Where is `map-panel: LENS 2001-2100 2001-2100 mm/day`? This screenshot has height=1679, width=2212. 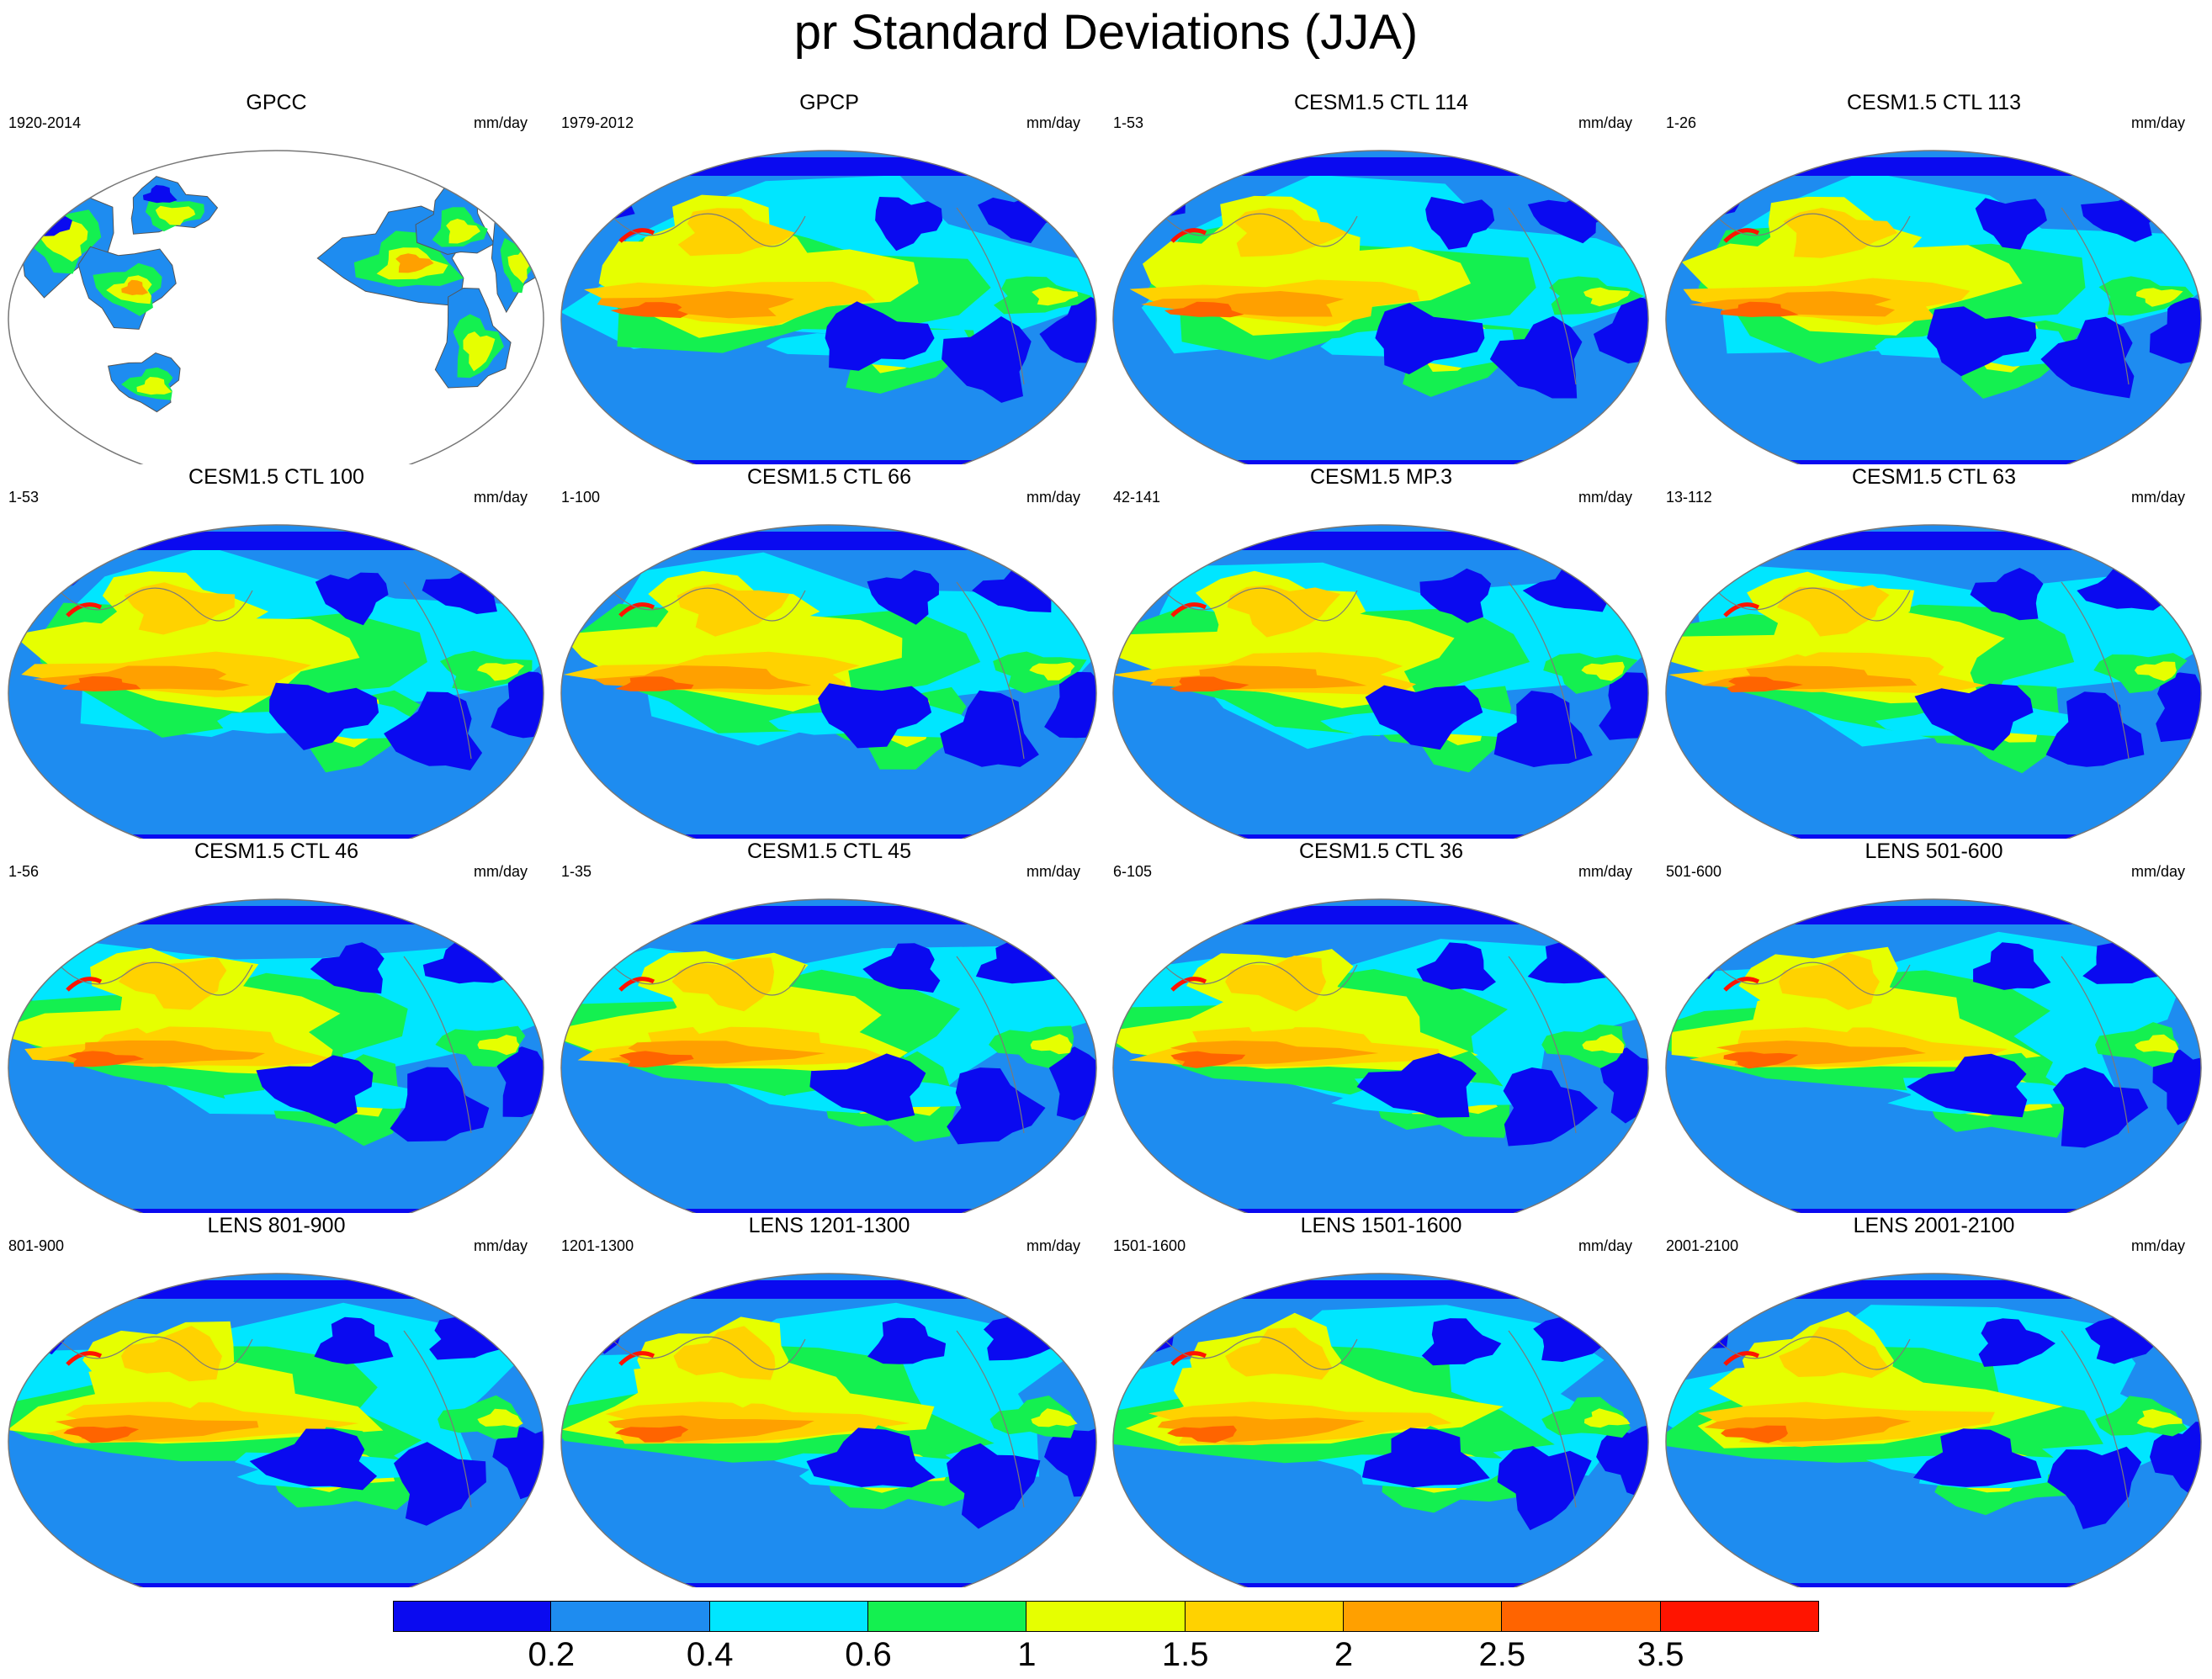
map-panel: LENS 2001-2100 2001-2100 mm/day is located at coordinates (1934, 1400).